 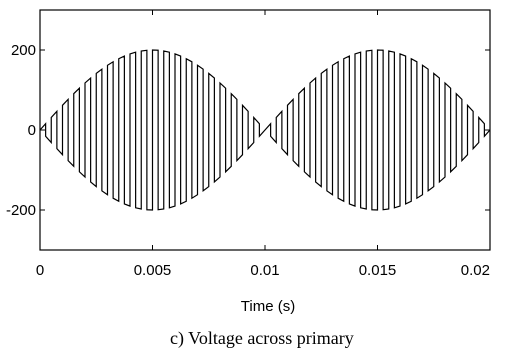 What do you see at coordinates (378, 270) in the screenshot?
I see `x-tick-label: 0.015` at bounding box center [378, 270].